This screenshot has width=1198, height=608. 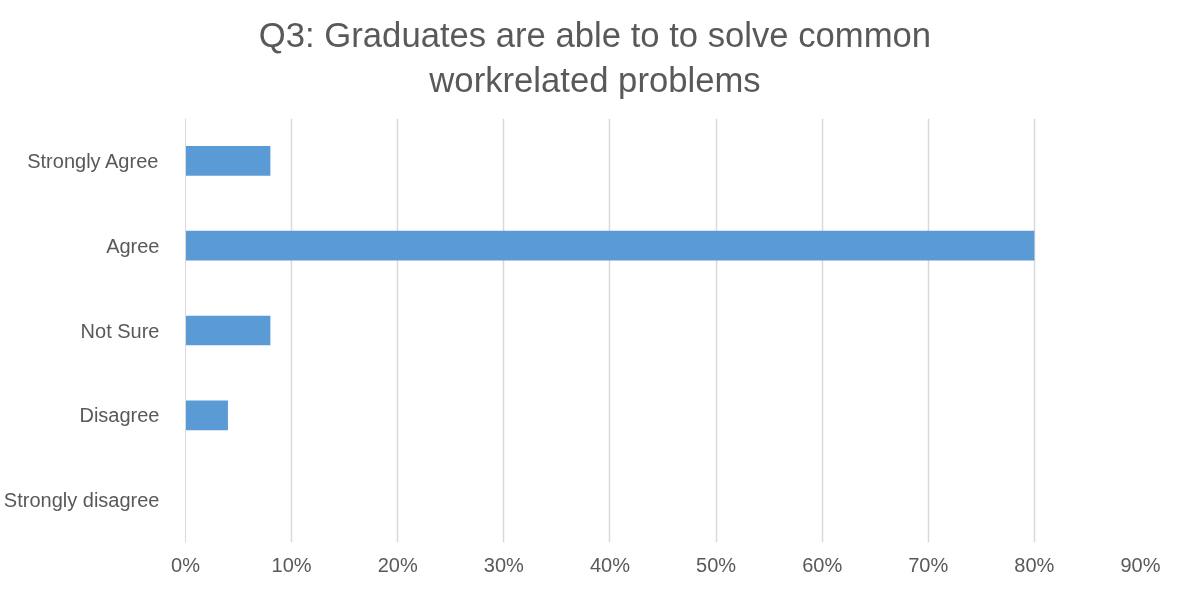 What do you see at coordinates (186, 564) in the screenshot?
I see `x-tick-label: 0%` at bounding box center [186, 564].